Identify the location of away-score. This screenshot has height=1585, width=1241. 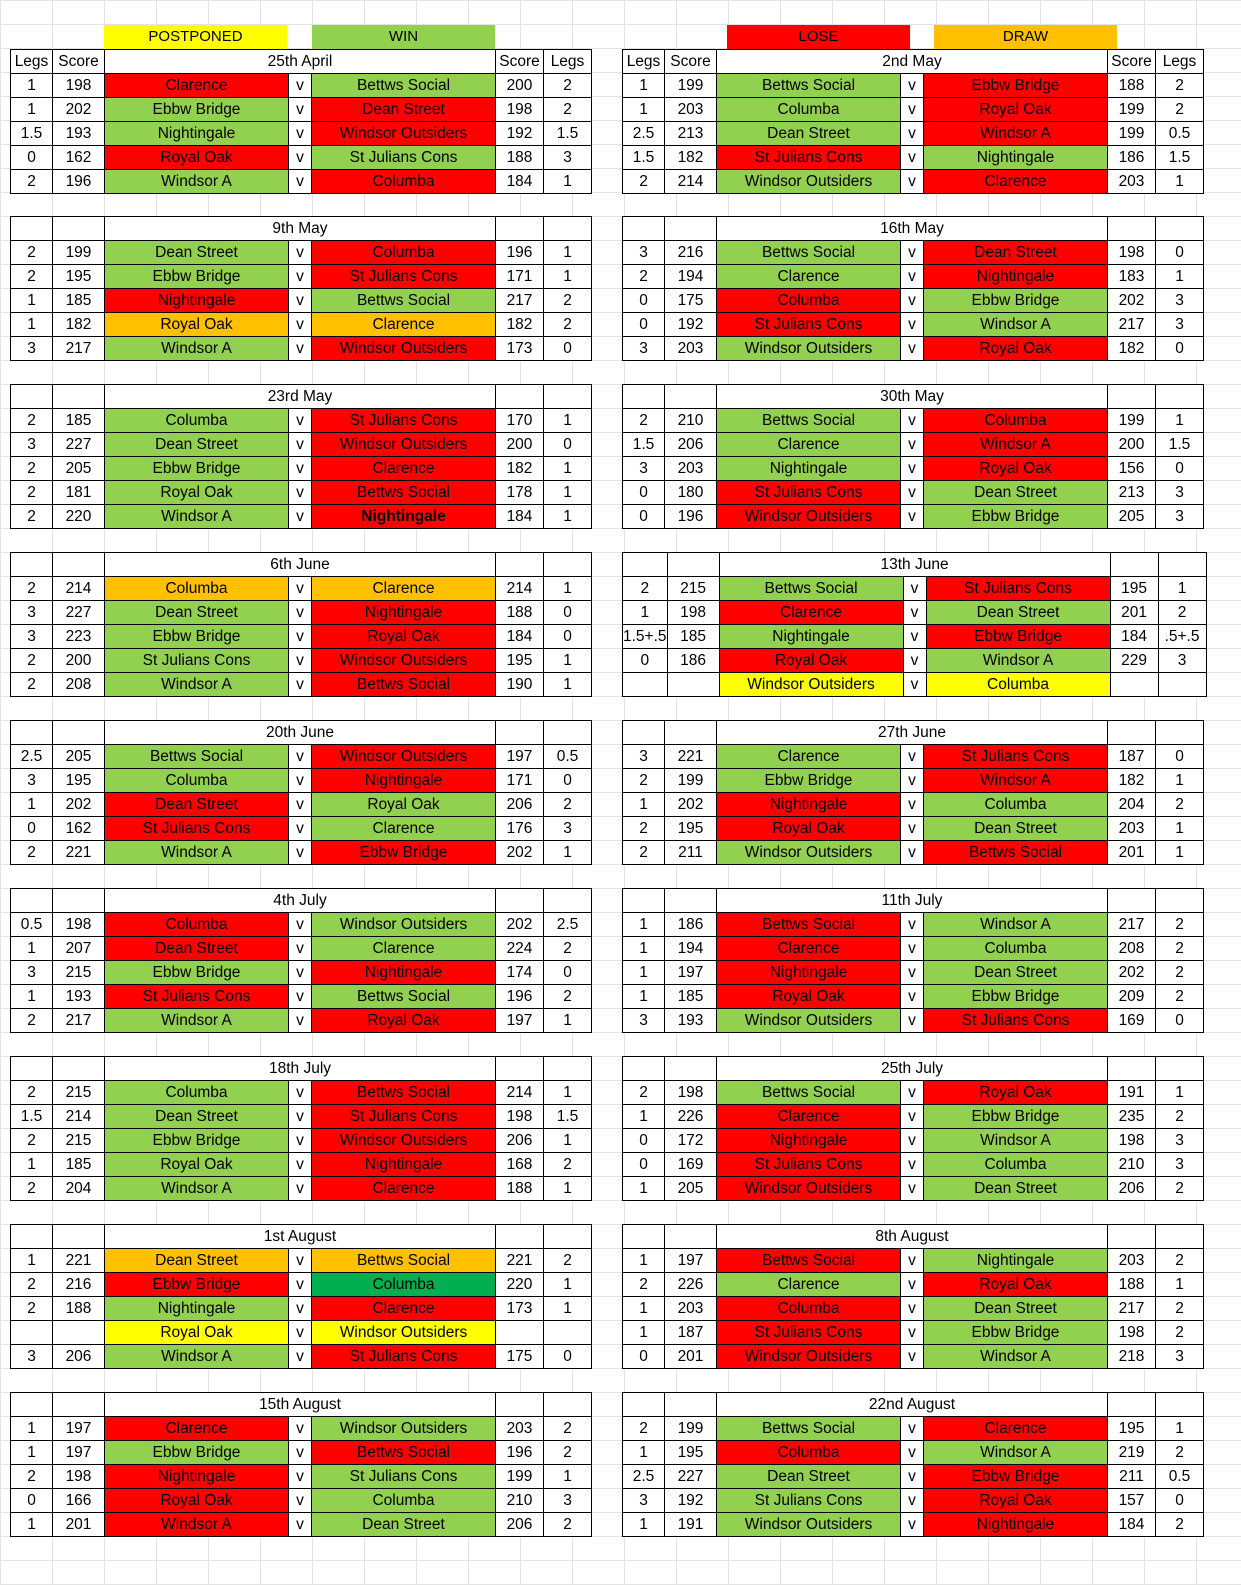
(519, 1332).